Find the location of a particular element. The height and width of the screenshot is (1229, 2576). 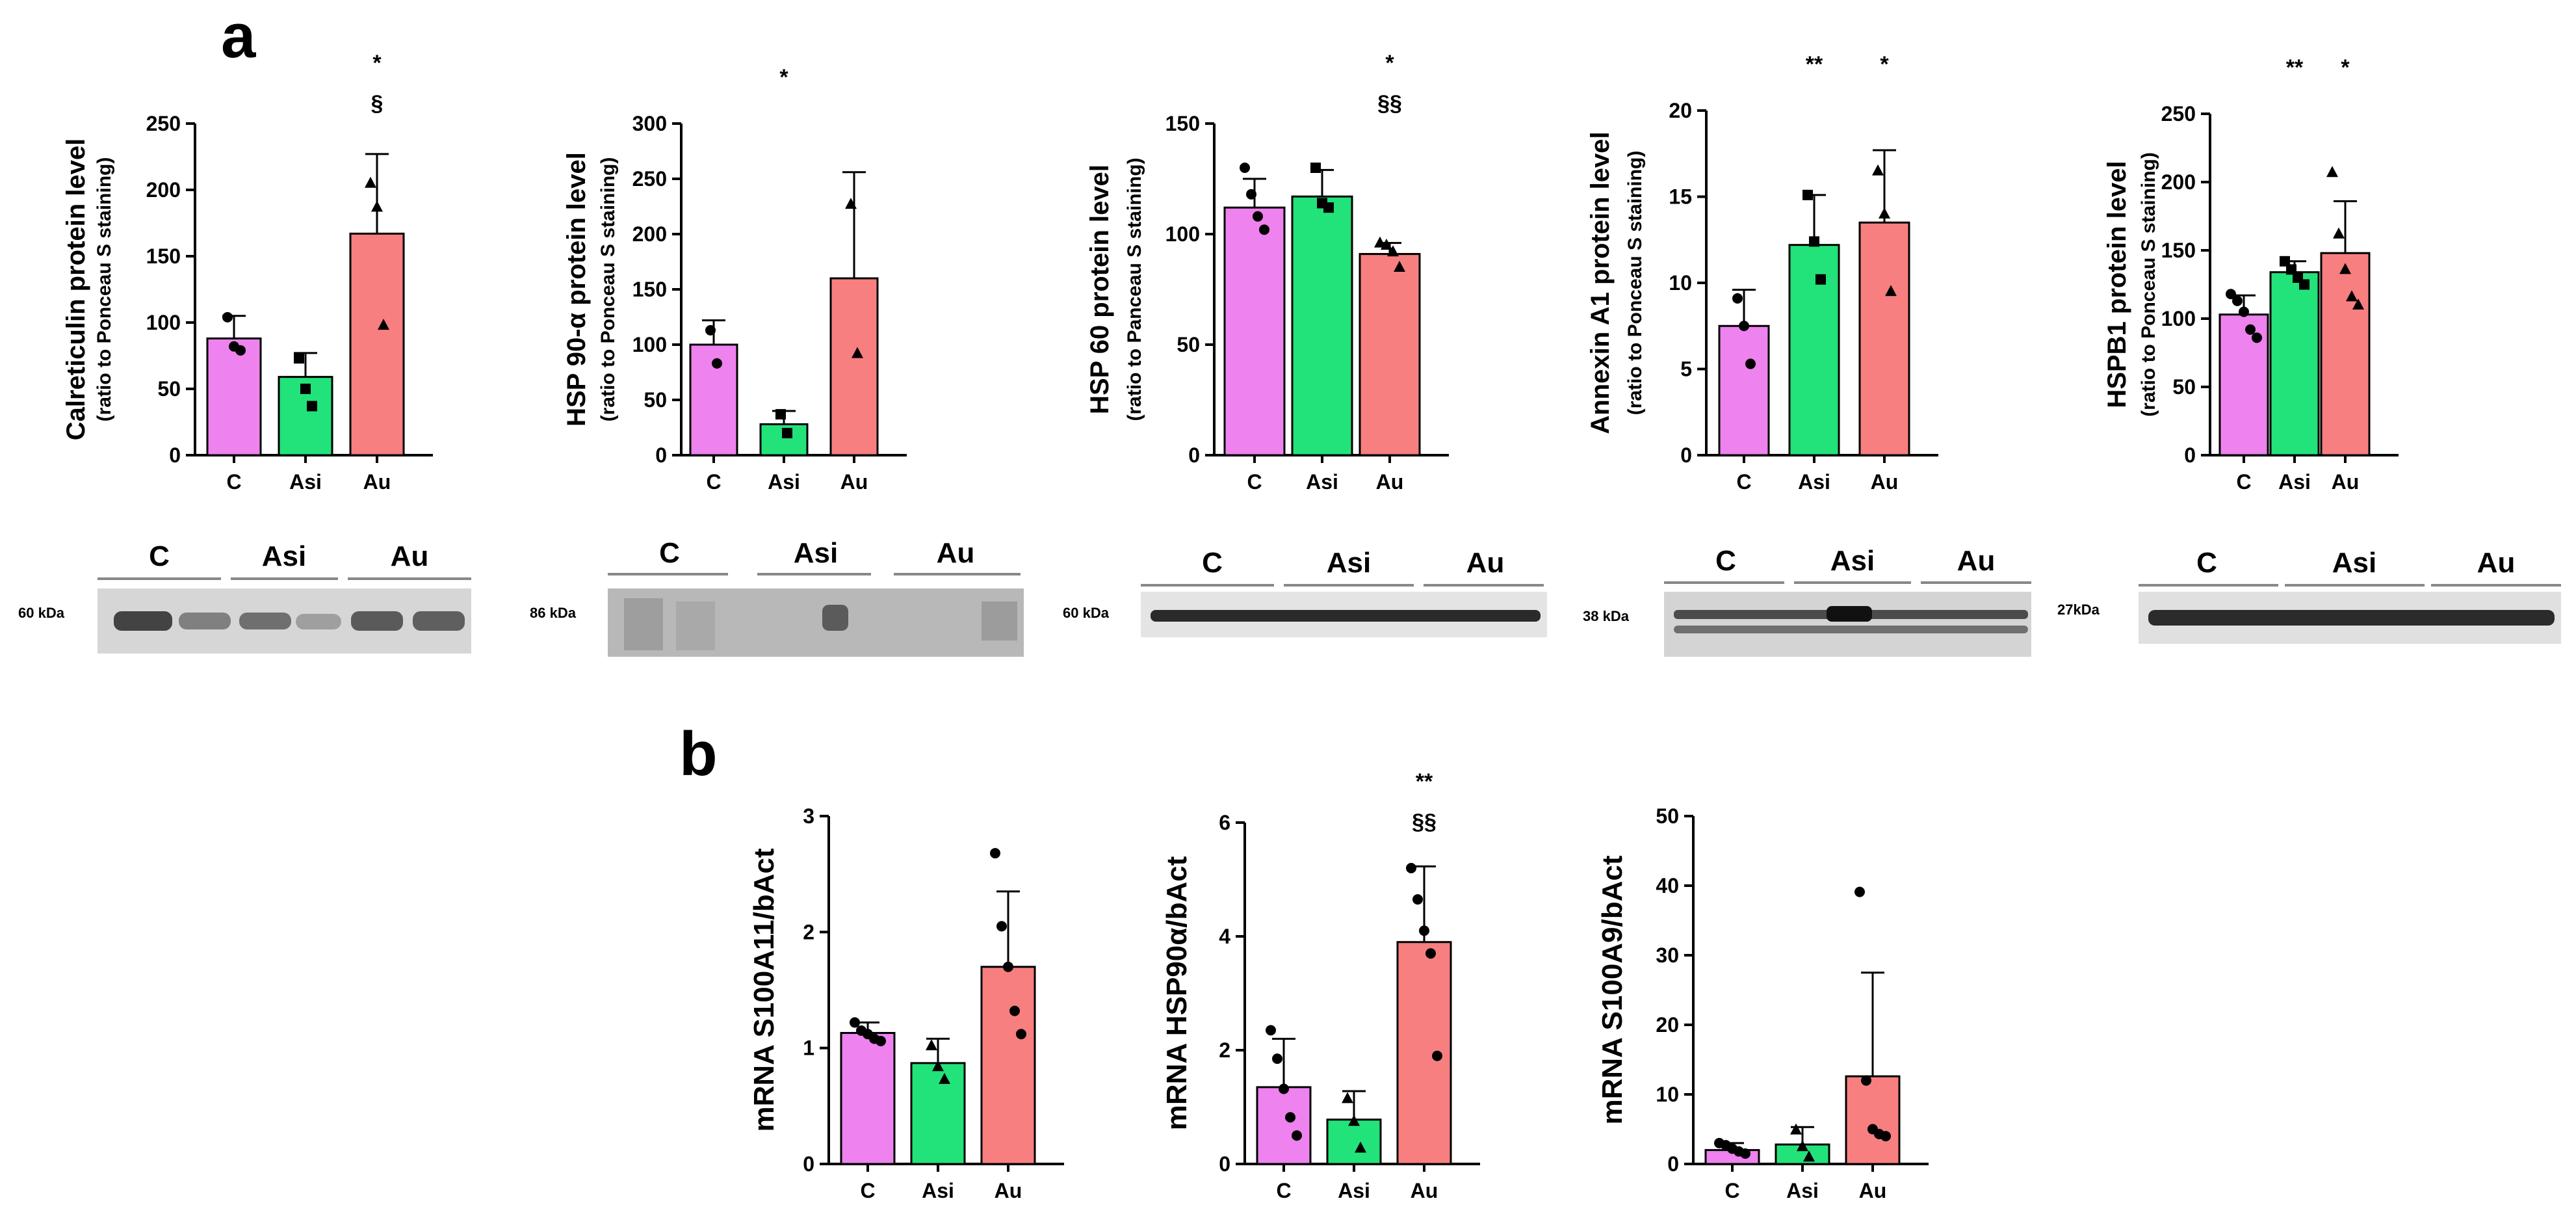

y-tick-label: 5 is located at coordinates (1686, 369).